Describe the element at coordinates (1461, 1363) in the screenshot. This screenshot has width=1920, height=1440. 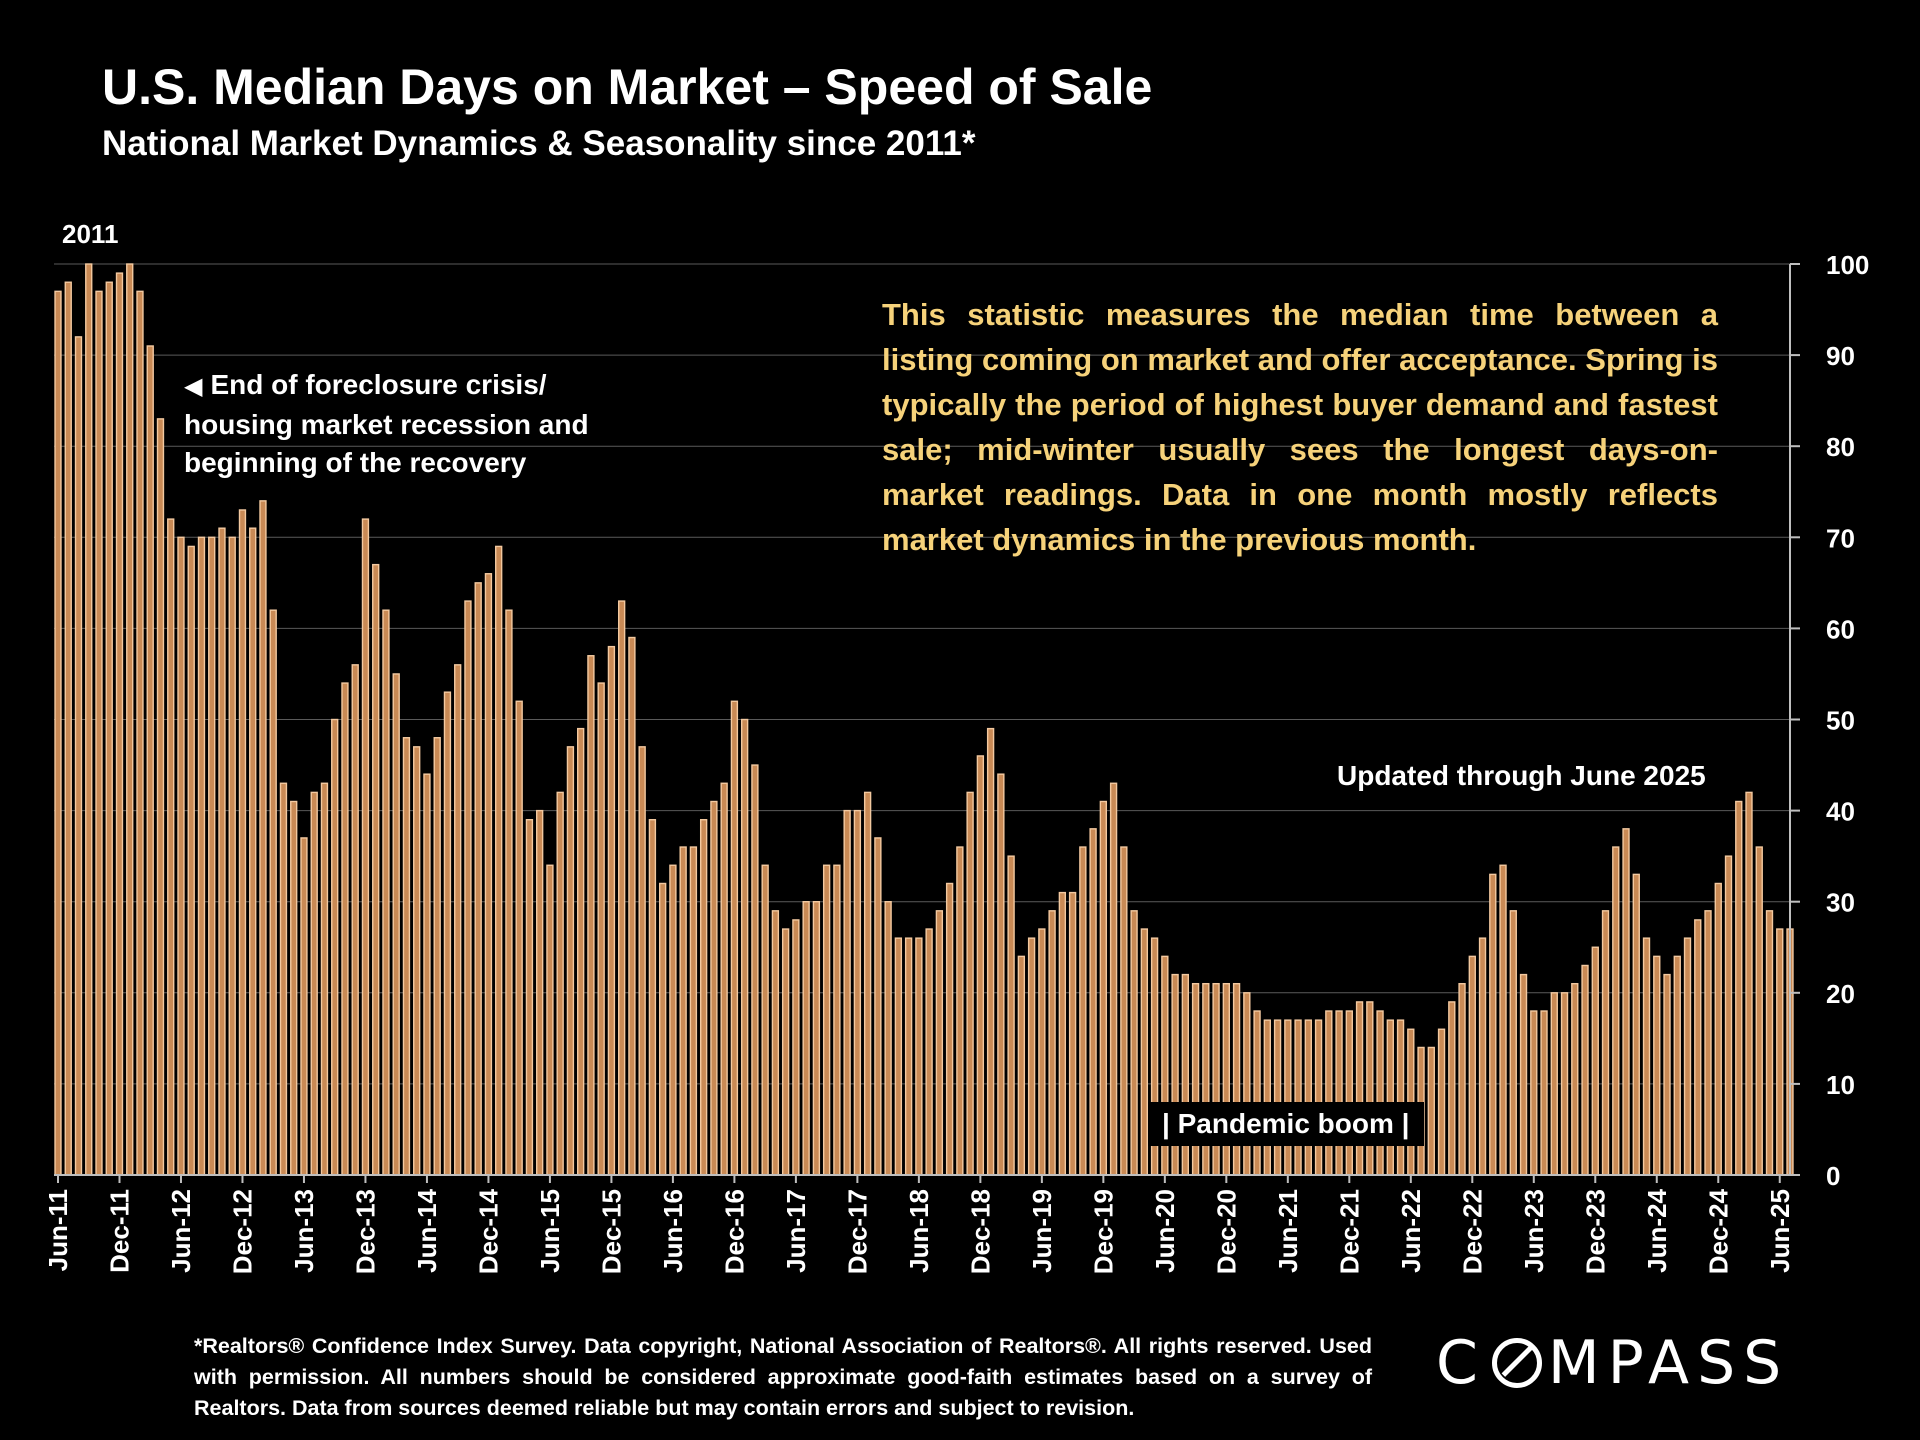
I see `logo-text-left: C` at that location.